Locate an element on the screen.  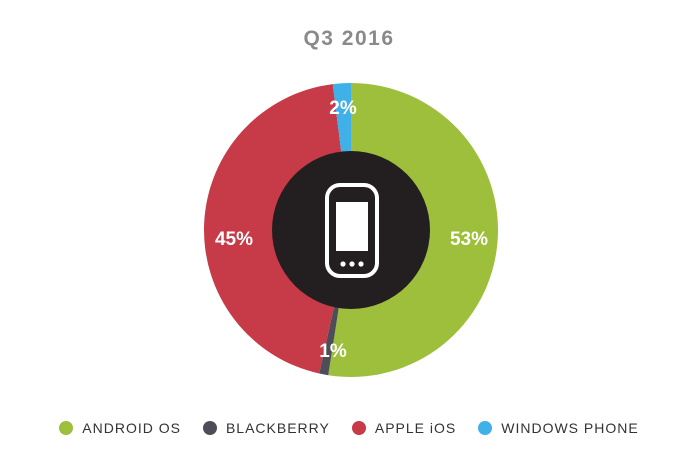
slice-label-apple: 45% is located at coordinates (234, 239).